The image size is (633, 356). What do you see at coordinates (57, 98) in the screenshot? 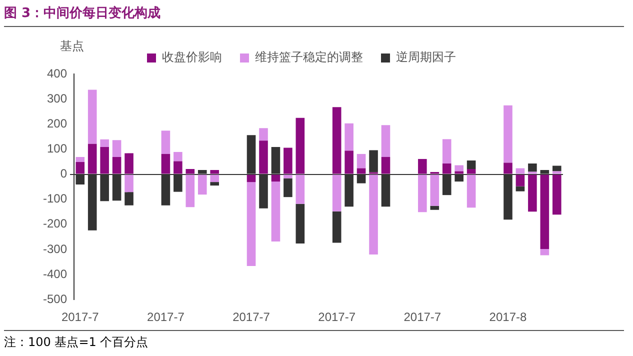
I see `y-tick-label: 300` at bounding box center [57, 98].